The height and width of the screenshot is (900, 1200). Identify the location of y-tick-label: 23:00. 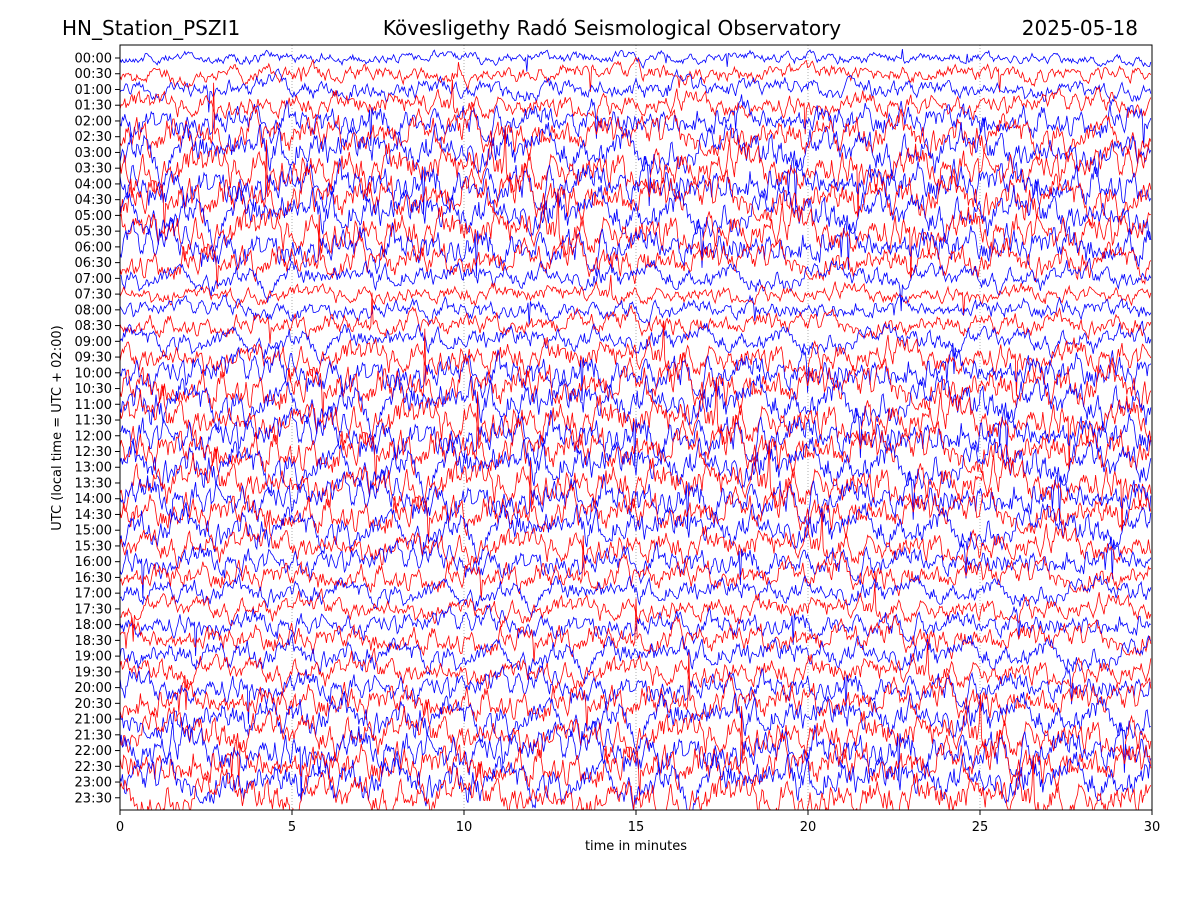
(93, 783).